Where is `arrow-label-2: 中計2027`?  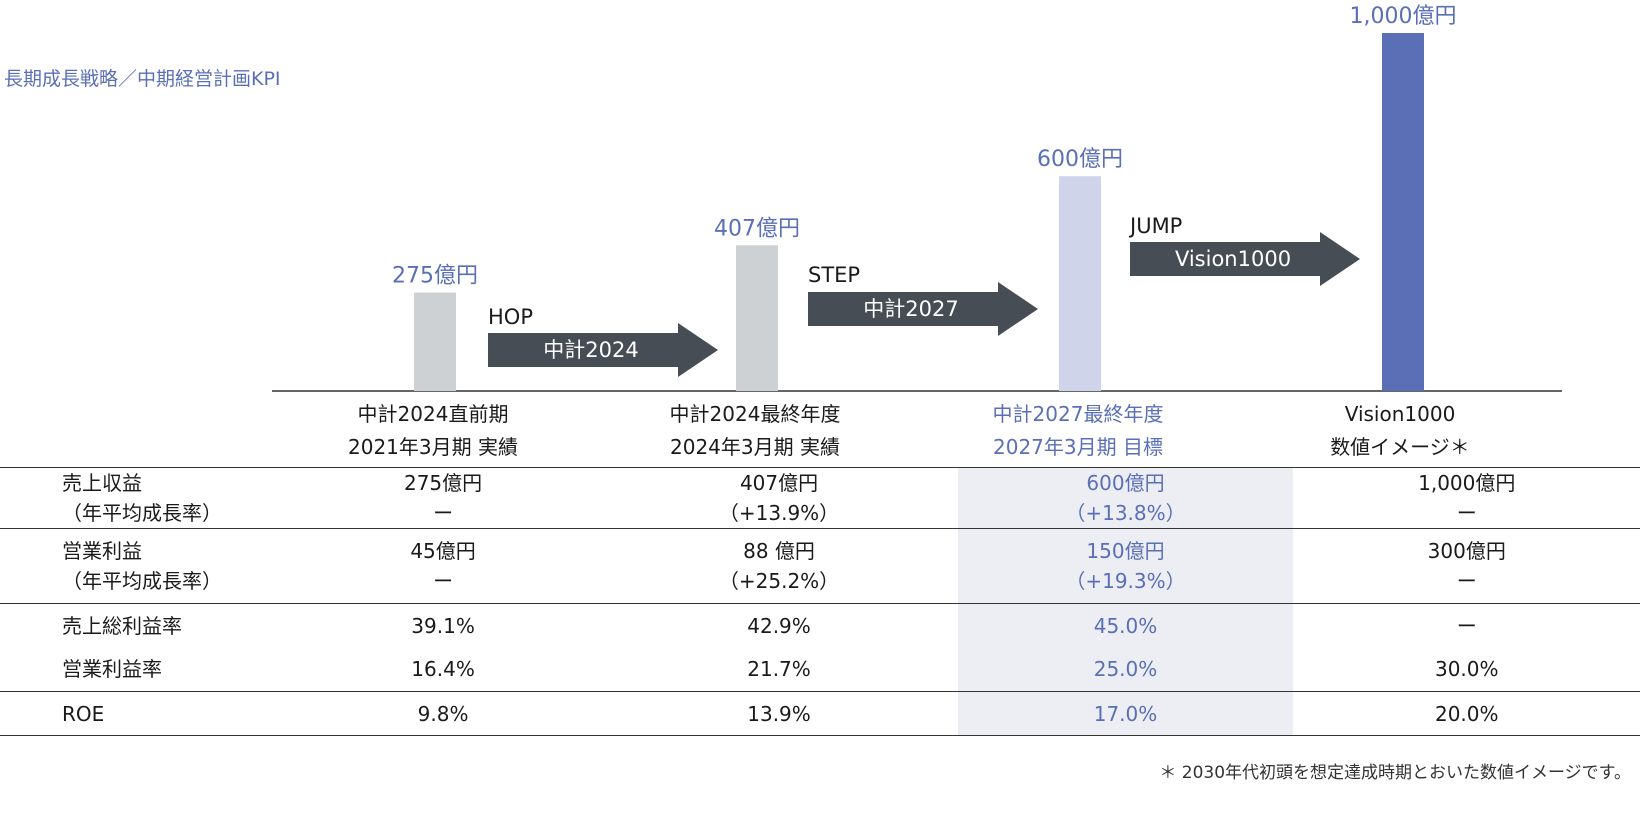
arrow-label-2: 中計2027 is located at coordinates (910, 309).